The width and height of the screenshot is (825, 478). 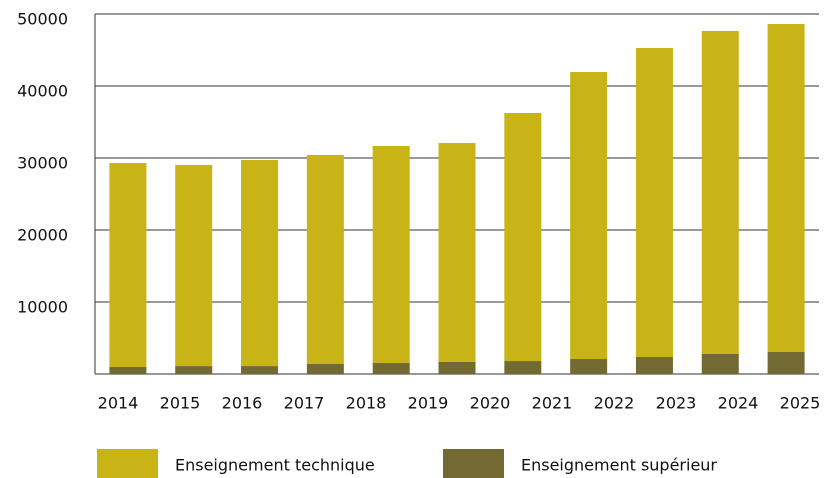 I want to click on y-tick-label: 50000, so click(x=42, y=19).